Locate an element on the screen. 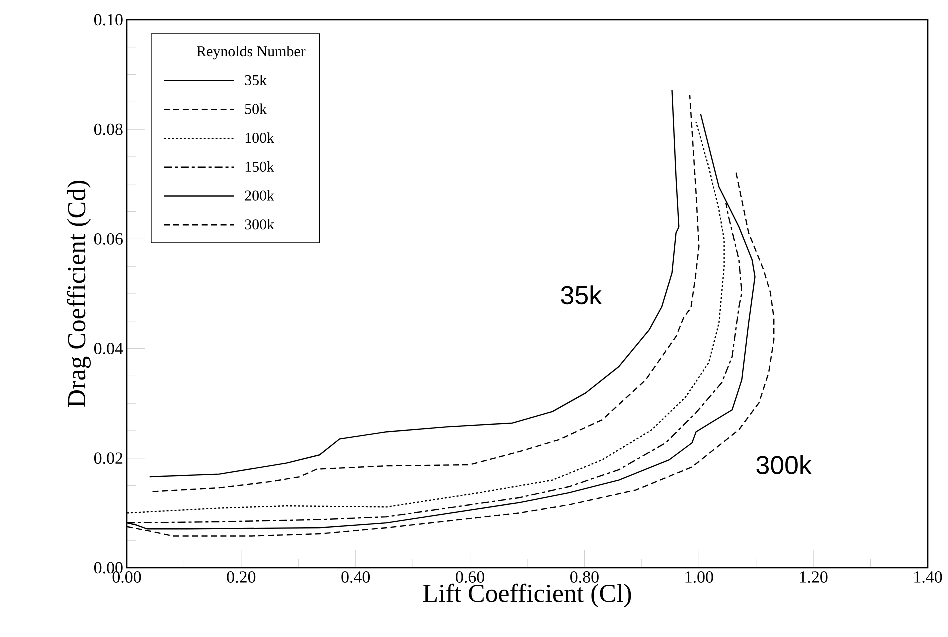  legend-label: 300k is located at coordinates (259, 224).